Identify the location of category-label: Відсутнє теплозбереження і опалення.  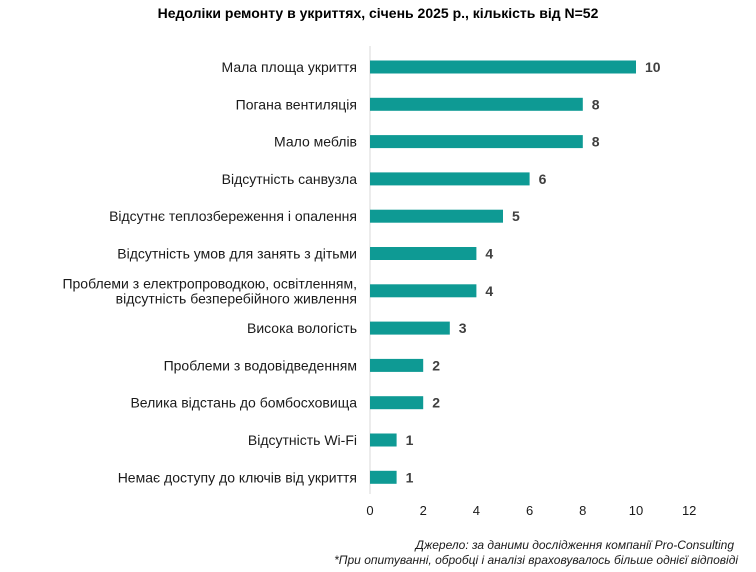
(233, 216).